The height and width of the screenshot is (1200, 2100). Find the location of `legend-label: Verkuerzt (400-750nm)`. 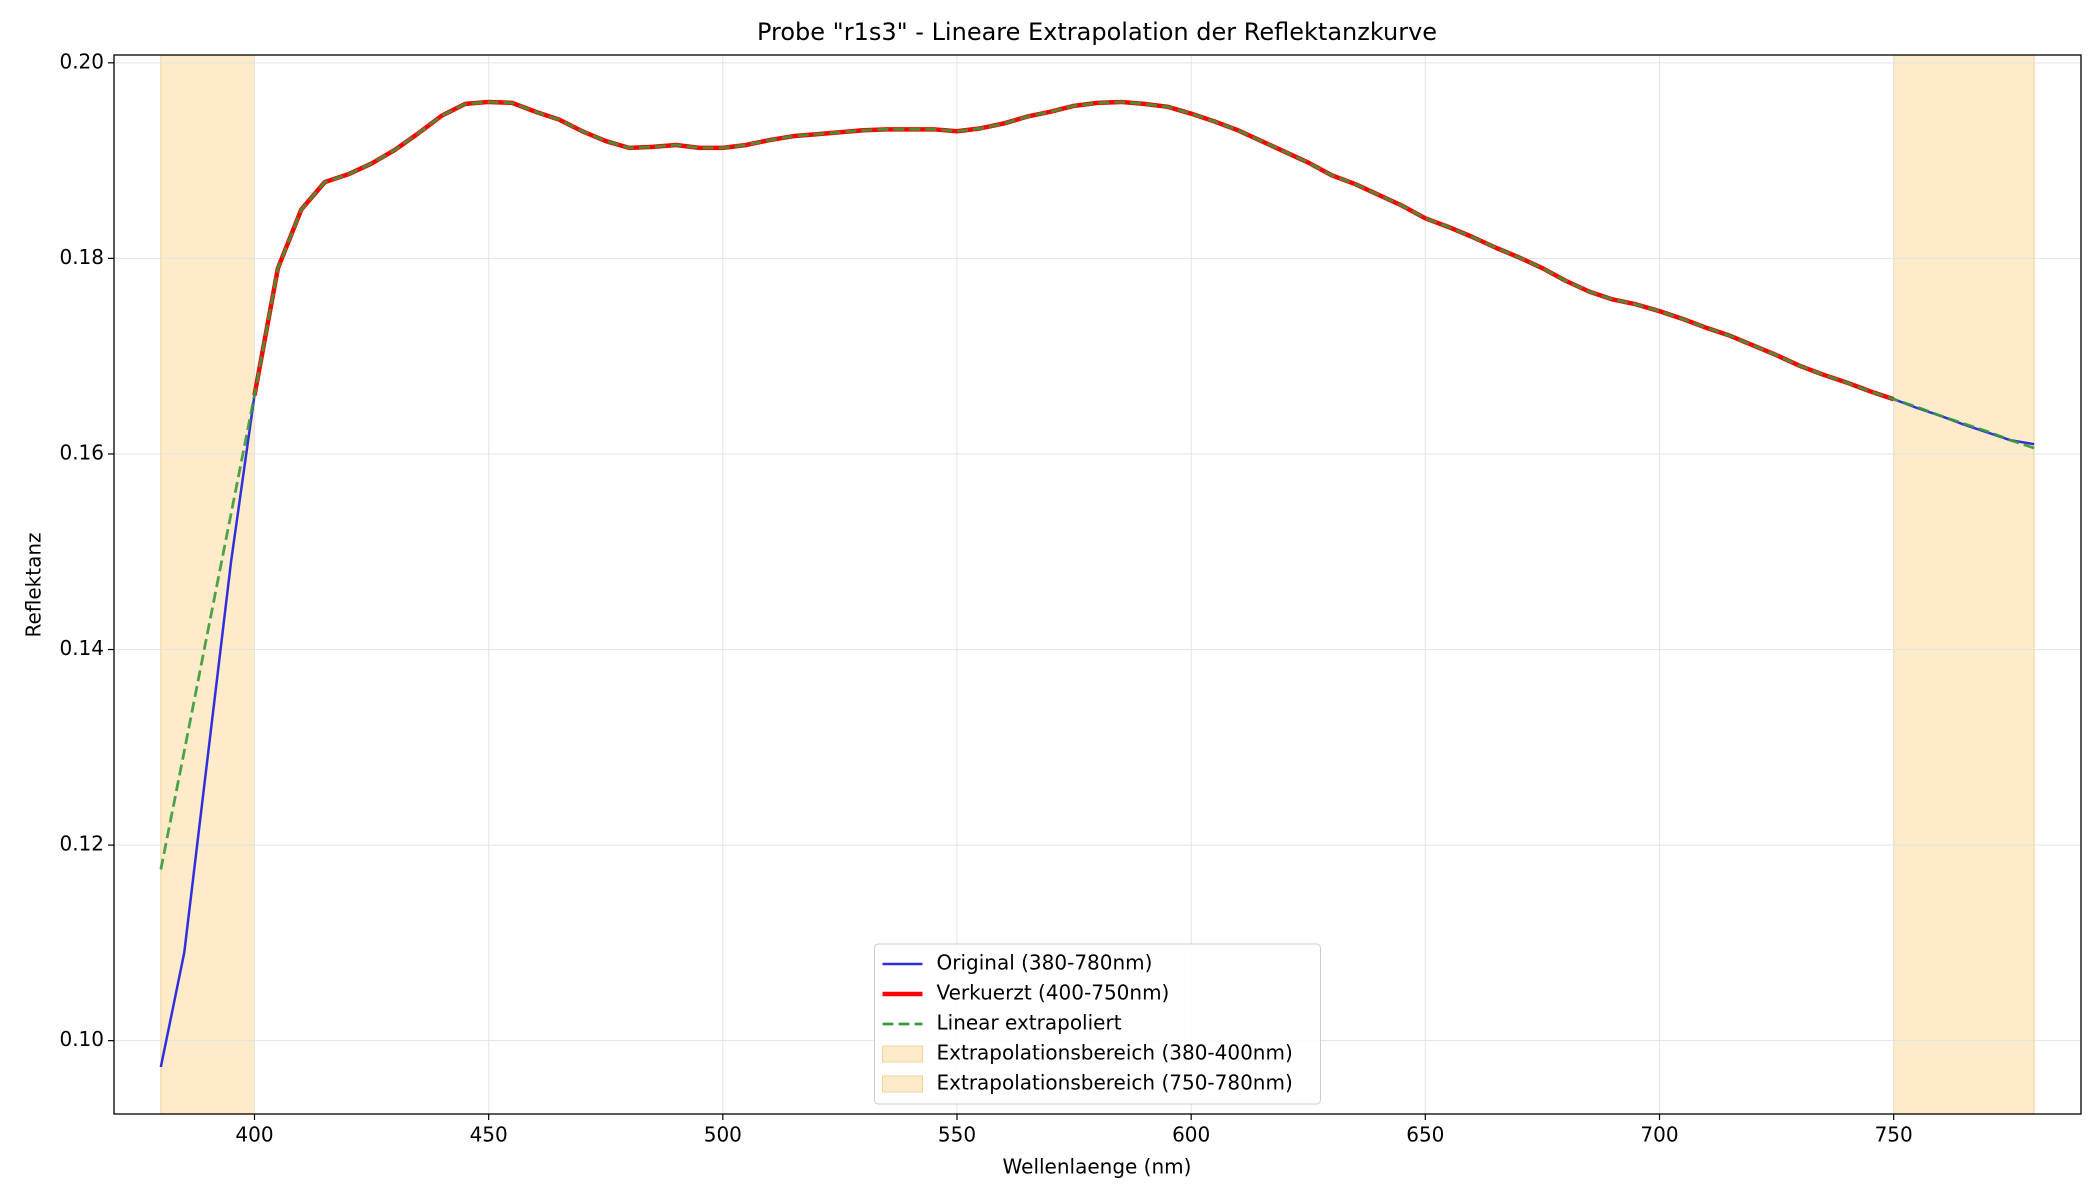

legend-label: Verkuerzt (400-750nm) is located at coordinates (1053, 993).